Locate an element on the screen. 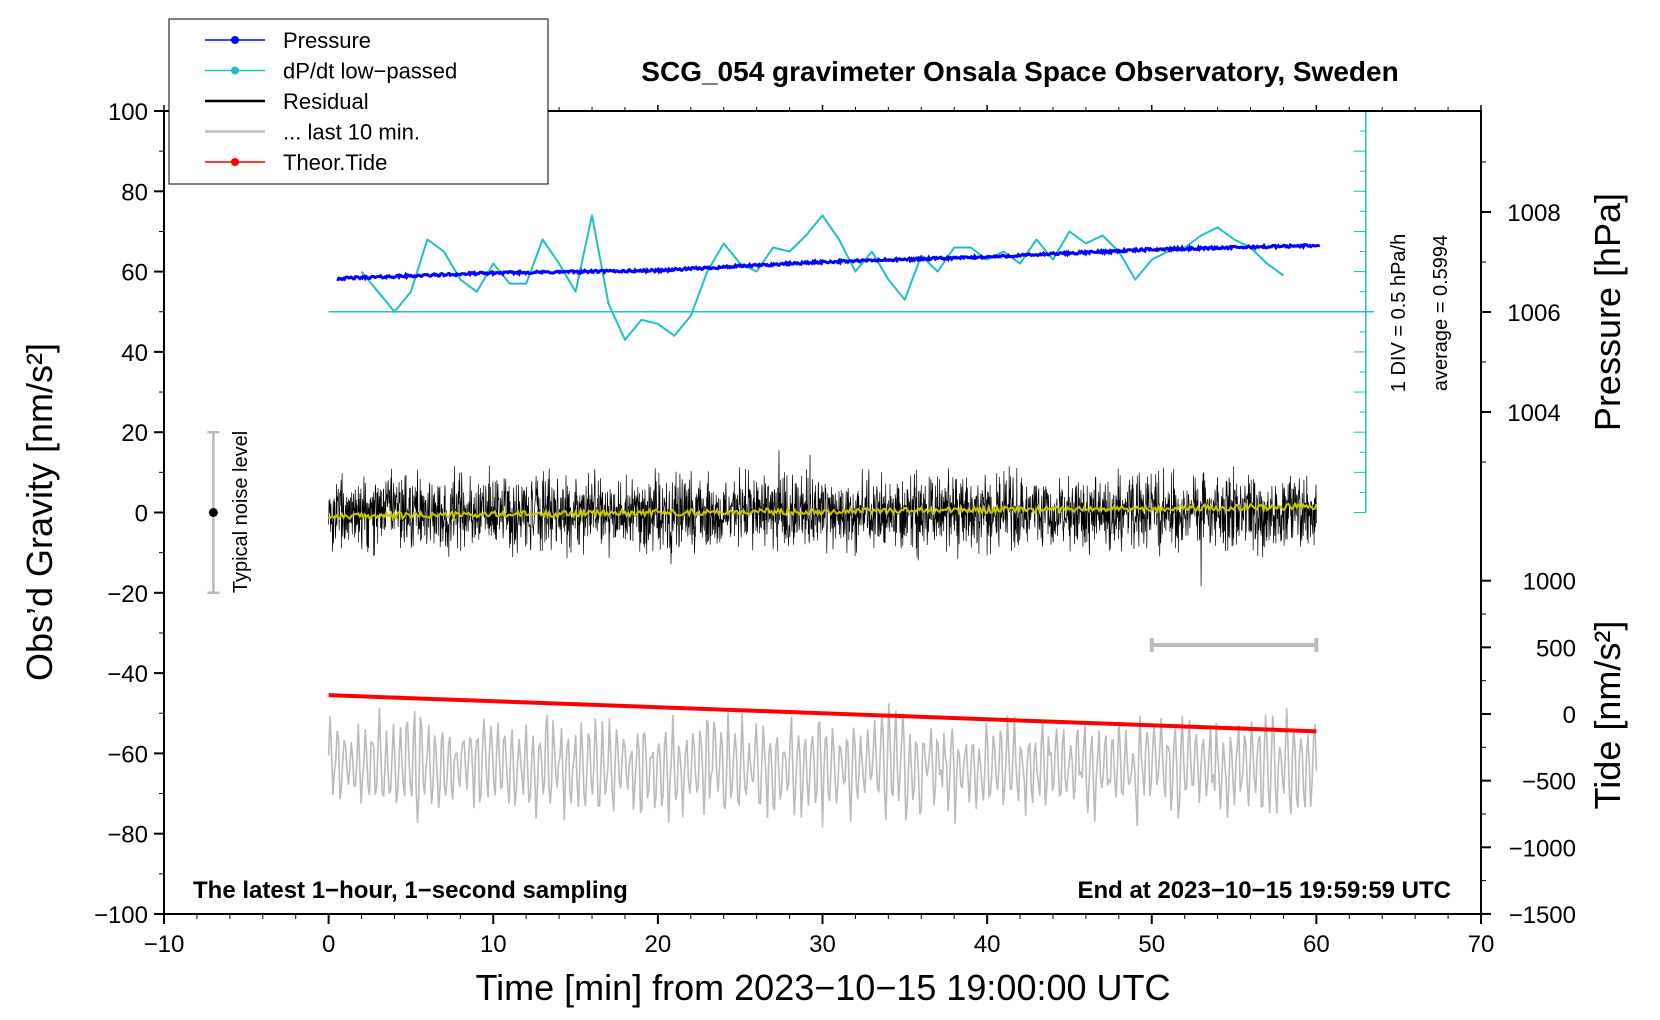 Image resolution: width=1660 pixels, height=1020 pixels. dpdt-average-label: average = 0.5994 is located at coordinates (1441, 313).